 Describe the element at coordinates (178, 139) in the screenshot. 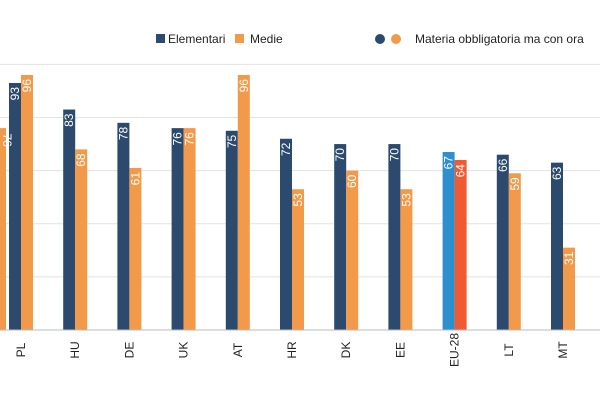

I see `data-label-uk-elementari: 76` at that location.